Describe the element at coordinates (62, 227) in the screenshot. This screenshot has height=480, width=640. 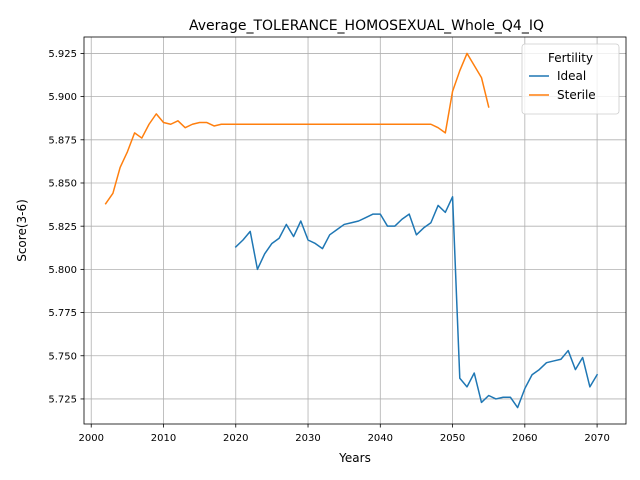
I see `y-tick-label: 5.825` at that location.